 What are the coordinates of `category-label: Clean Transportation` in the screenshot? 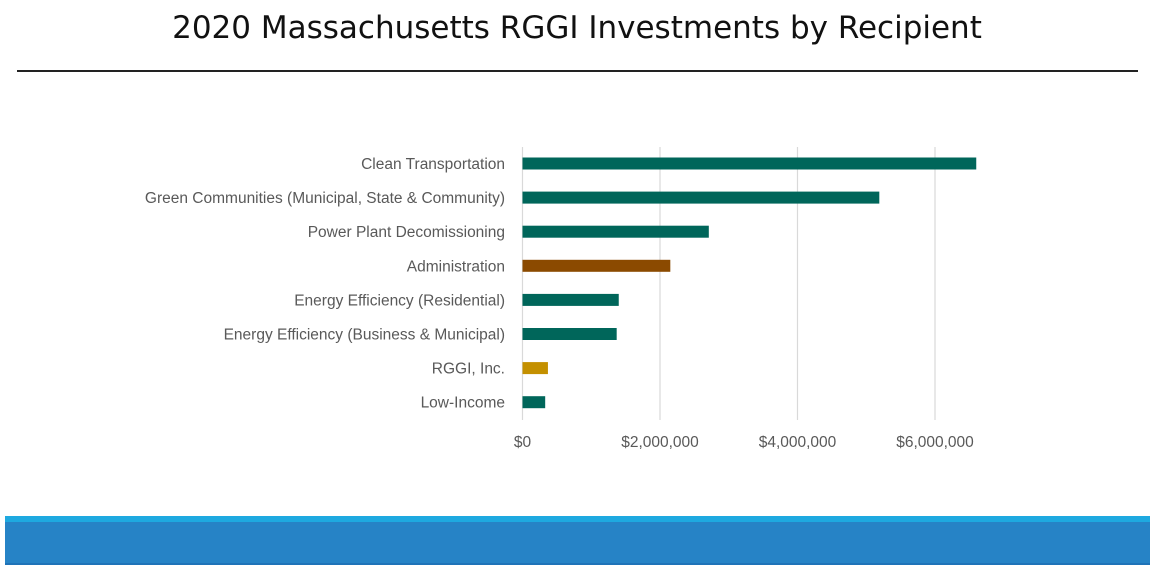 It's located at (433, 164).